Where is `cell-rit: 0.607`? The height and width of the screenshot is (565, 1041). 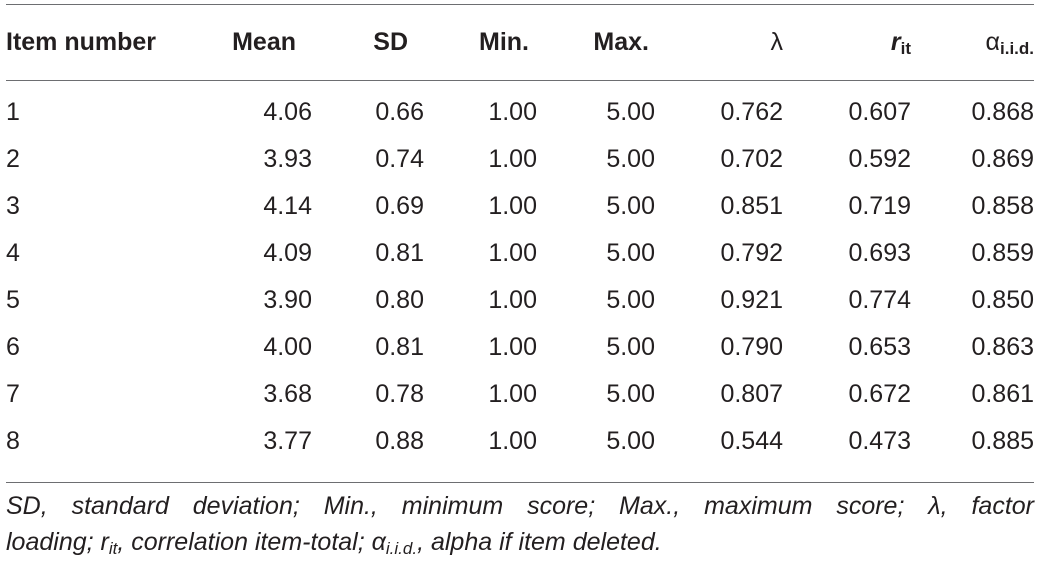
cell-rit: 0.607 is located at coordinates (879, 111).